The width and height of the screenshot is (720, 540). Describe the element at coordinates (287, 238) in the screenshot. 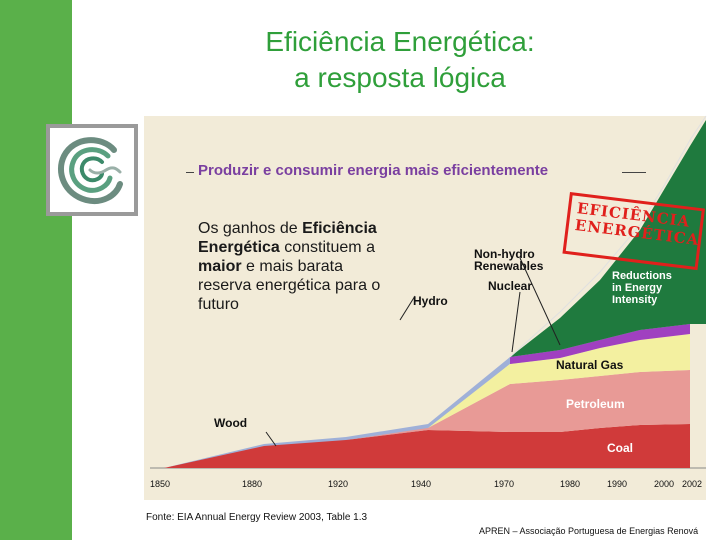

I see `callout-part2: Eficiência Energética` at that location.